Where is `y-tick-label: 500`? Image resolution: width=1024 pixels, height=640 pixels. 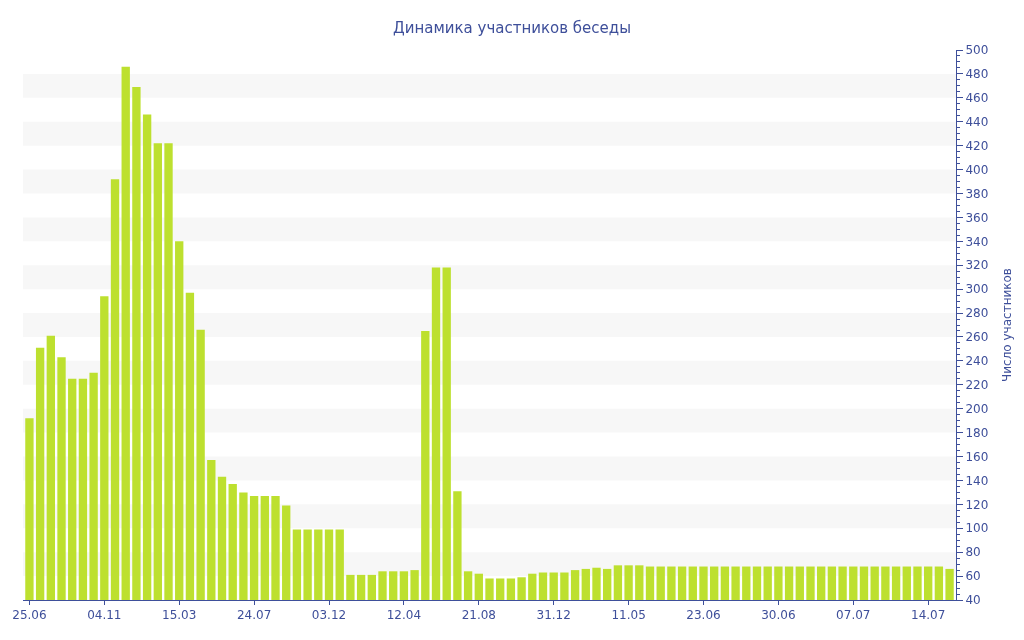
y-tick-label: 500 is located at coordinates (977, 50).